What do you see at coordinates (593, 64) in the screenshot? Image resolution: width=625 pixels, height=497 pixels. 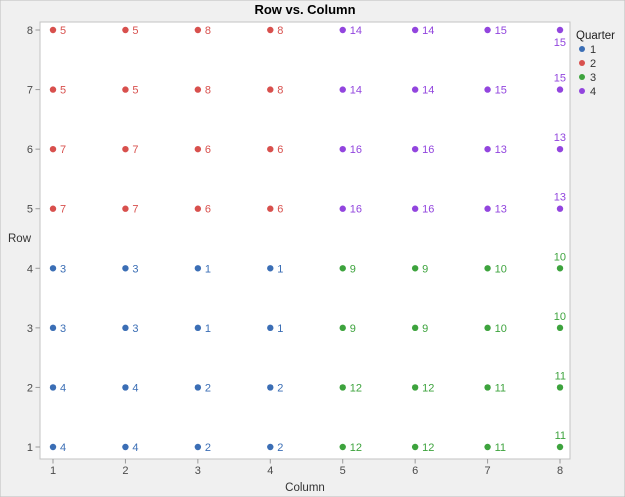 I see `legend-label: 2` at bounding box center [593, 64].